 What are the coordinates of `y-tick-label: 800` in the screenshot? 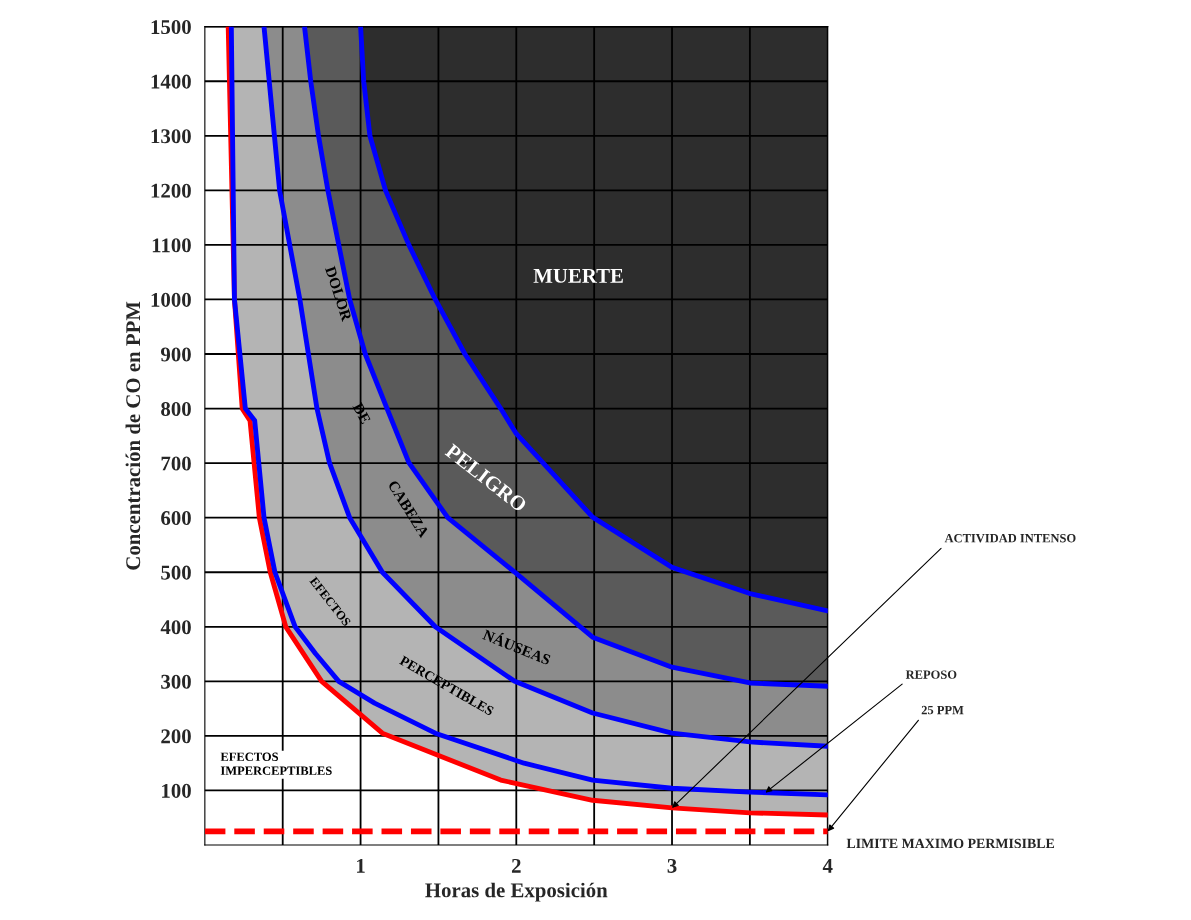 It's located at (176, 409).